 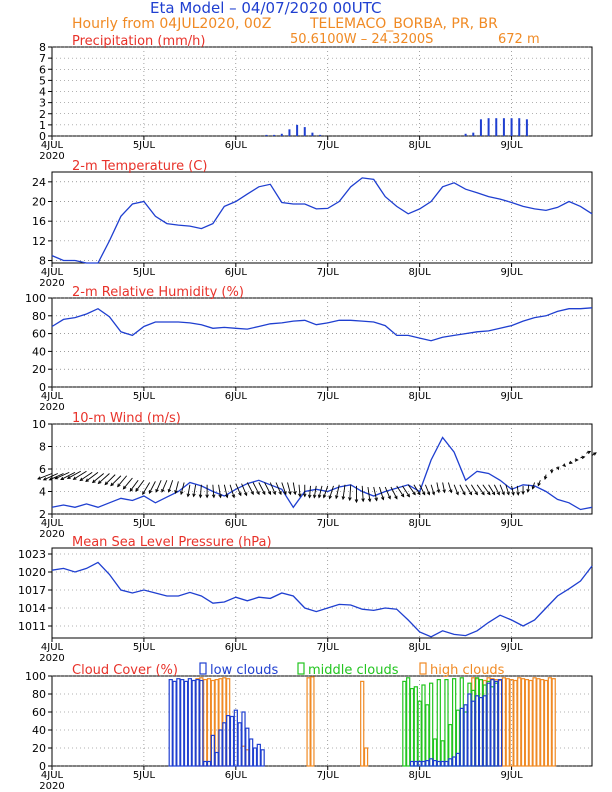 I want to click on precip-xtick-label: 5JUL, so click(x=144, y=145).